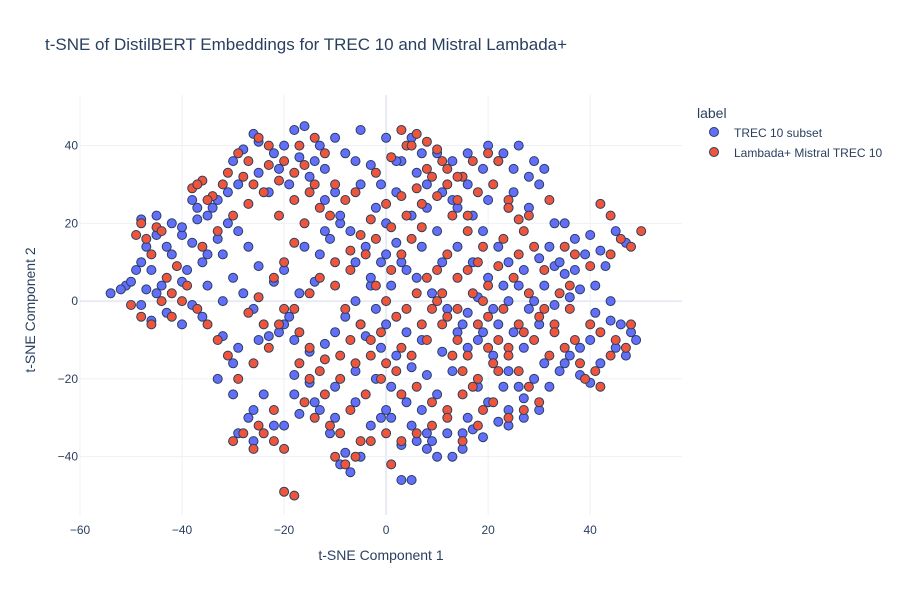  I want to click on legend-marker-lambada, so click(714, 152).